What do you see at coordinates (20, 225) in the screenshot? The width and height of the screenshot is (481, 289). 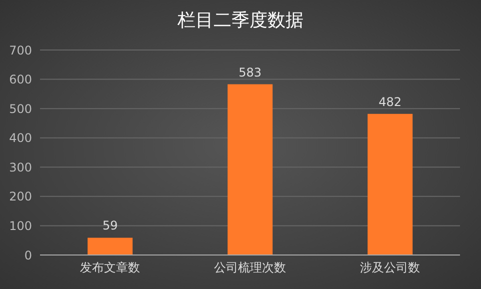 I see `y-tick-label: 100` at bounding box center [20, 225].